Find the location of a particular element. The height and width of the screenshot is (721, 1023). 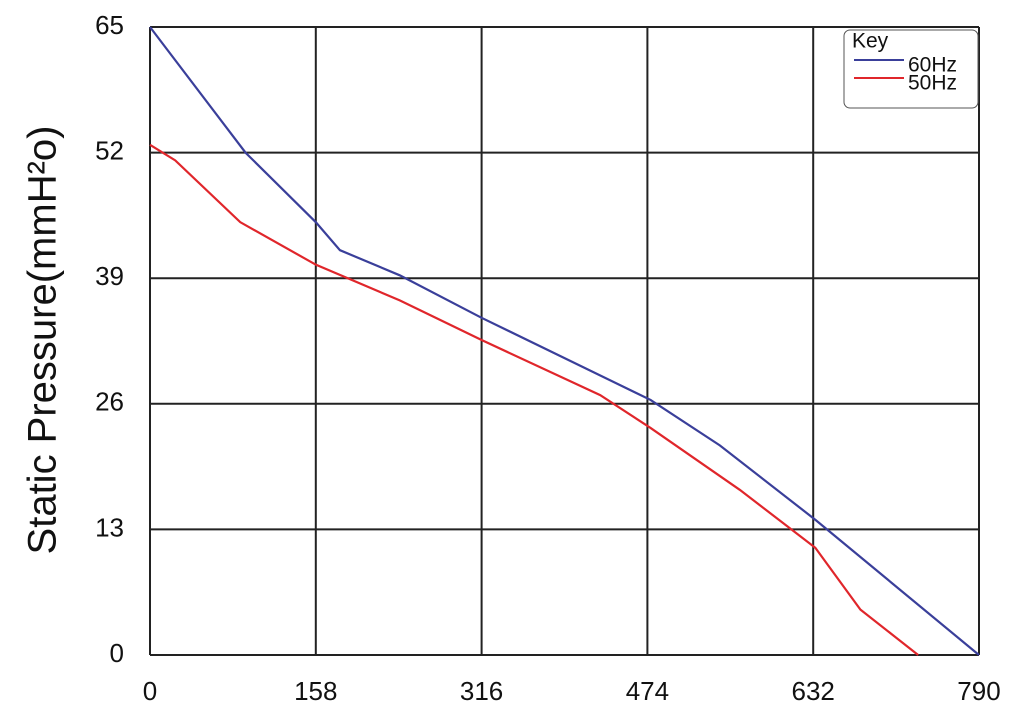

x-tick-label: 158 is located at coordinates (315, 691).